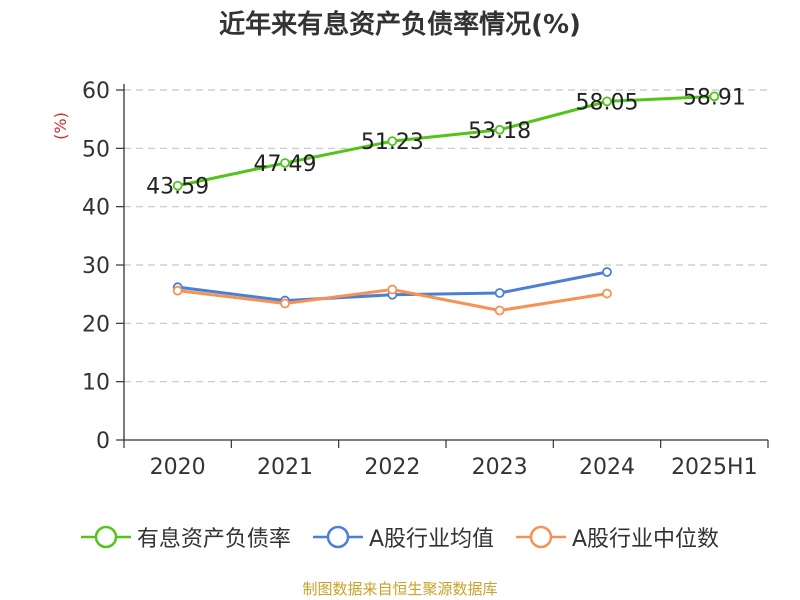  Describe the element at coordinates (96, 149) in the screenshot. I see `y-tick-label-5: 50` at that location.